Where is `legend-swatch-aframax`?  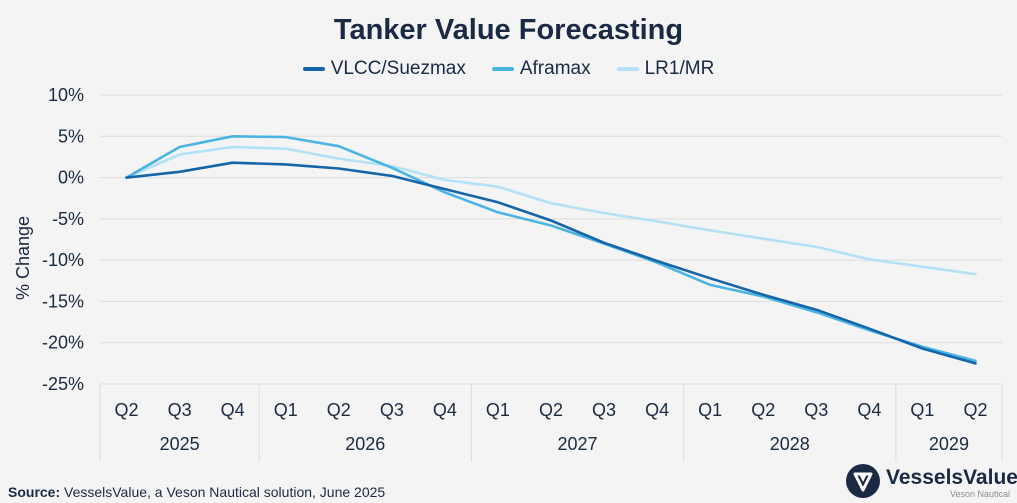
legend-swatch-aframax is located at coordinates (502, 69).